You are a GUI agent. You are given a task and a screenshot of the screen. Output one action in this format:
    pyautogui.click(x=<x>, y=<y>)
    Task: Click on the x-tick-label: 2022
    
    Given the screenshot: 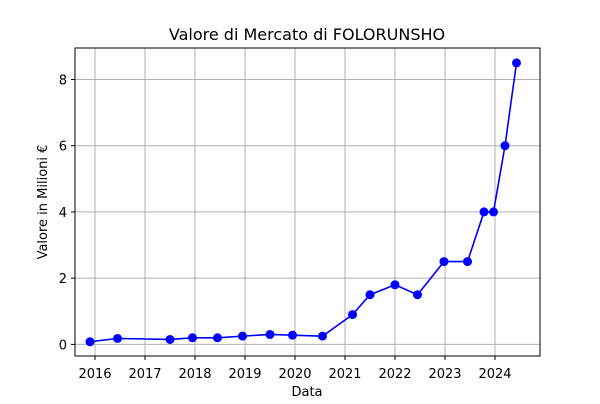 What is the action you would take?
    pyautogui.click(x=394, y=374)
    